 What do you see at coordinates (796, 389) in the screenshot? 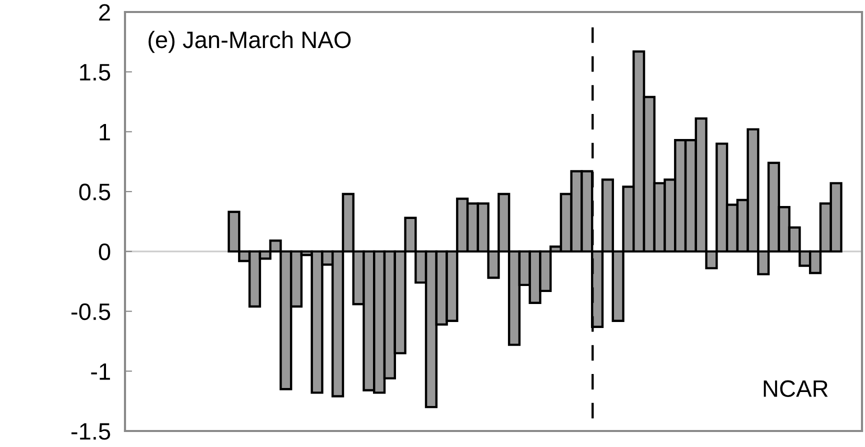
I see `annotation: NCAR` at bounding box center [796, 389].